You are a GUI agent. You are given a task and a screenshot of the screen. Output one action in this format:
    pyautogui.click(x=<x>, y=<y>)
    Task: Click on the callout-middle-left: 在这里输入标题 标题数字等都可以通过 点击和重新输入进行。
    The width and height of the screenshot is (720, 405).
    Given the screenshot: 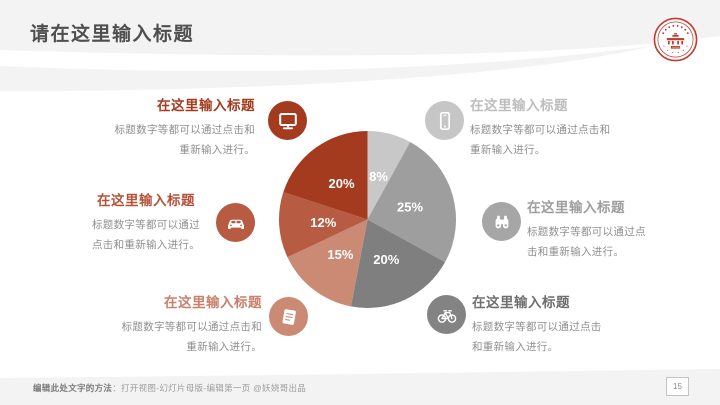 What is the action you would take?
    pyautogui.click(x=146, y=222)
    